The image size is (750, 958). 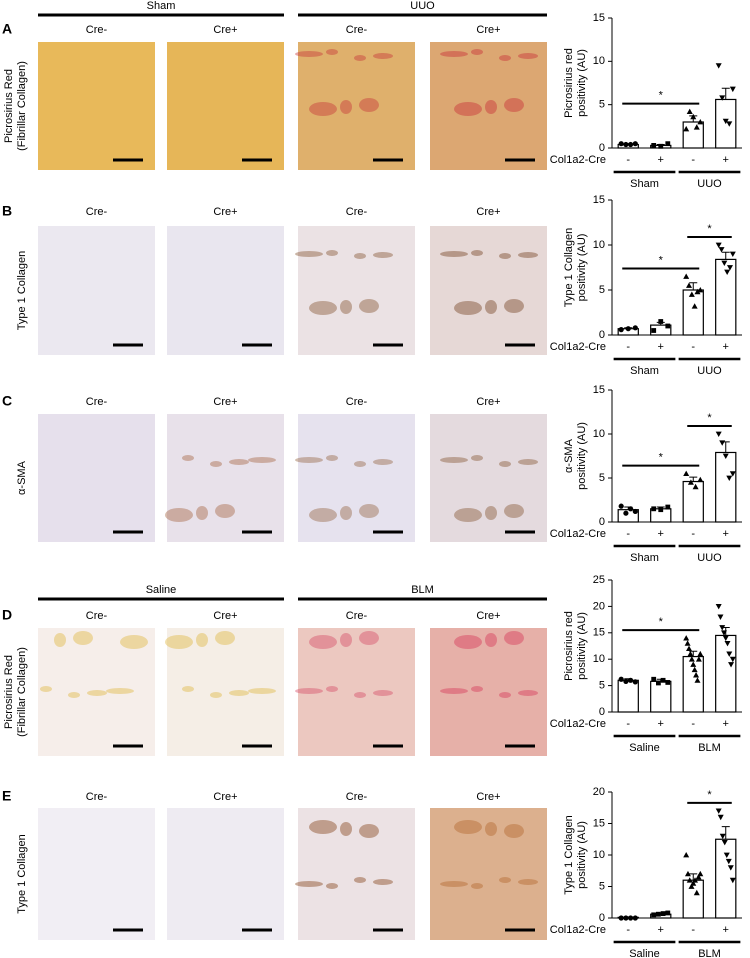 I want to click on y-axis-label: positivity (AU), so click(x=582, y=83).